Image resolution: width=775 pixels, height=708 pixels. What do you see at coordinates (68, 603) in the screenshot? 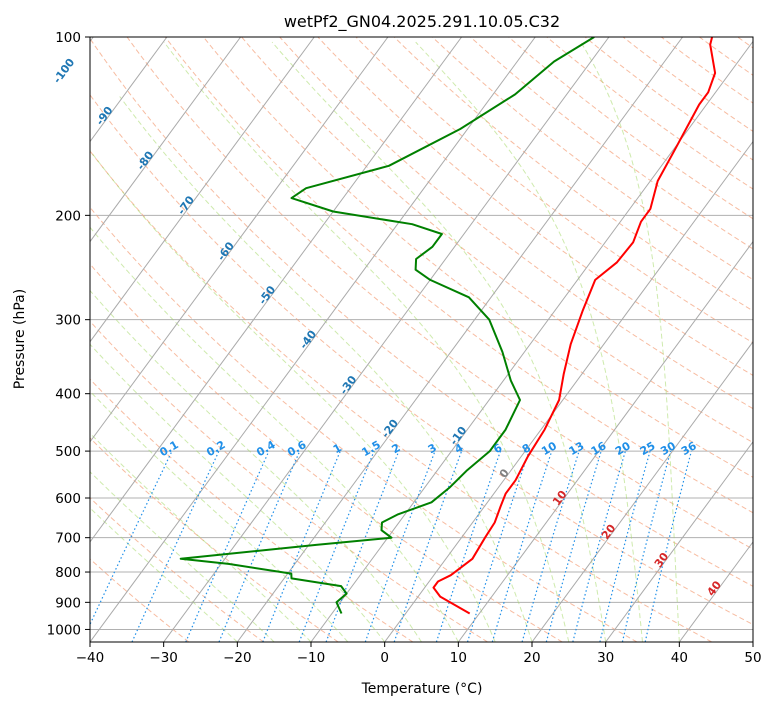
I see `y-tick-label: 900` at bounding box center [68, 603].